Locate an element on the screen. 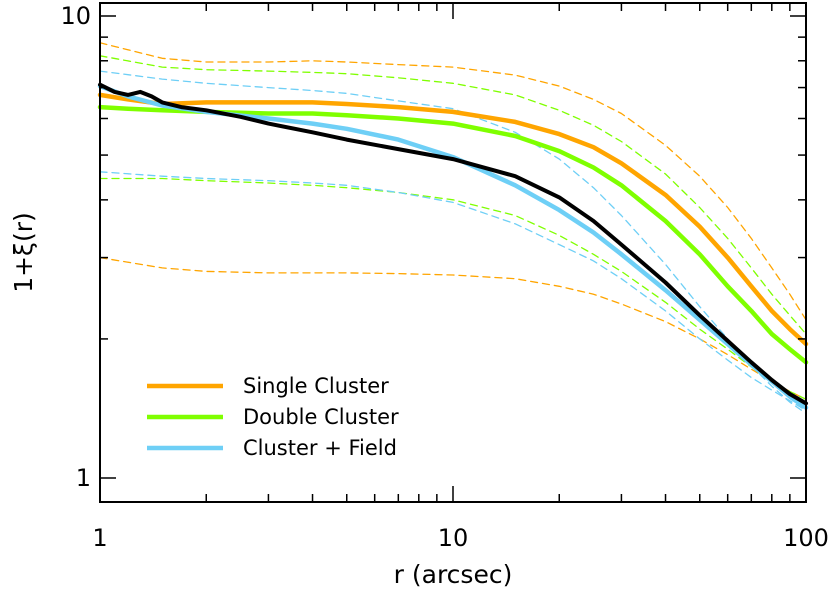 This screenshot has height=590, width=831. y-tick-label: 10 is located at coordinates (75, 16).